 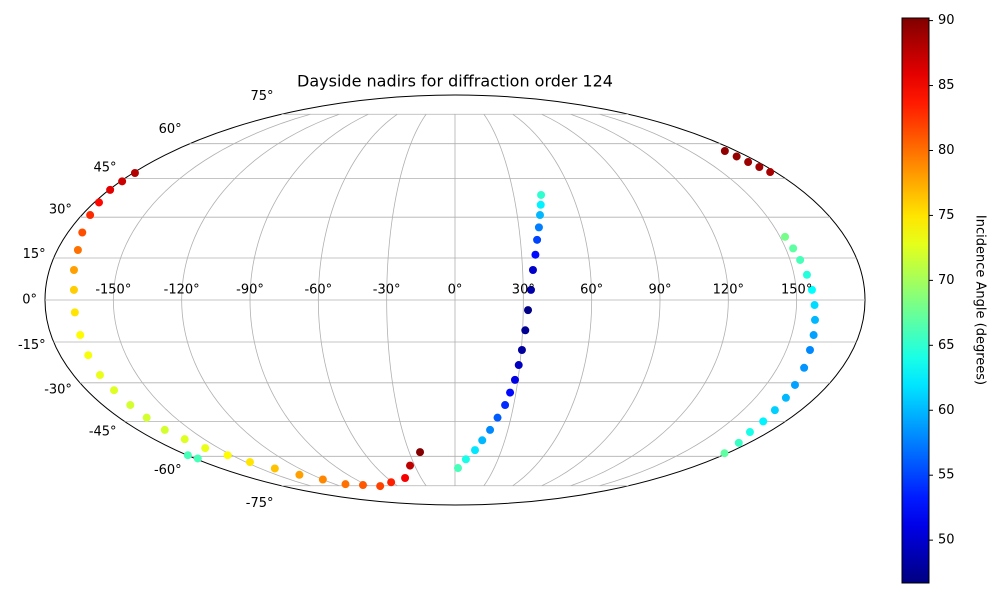 What do you see at coordinates (32, 345) in the screenshot?
I see `y-tick-label: -15°` at bounding box center [32, 345].